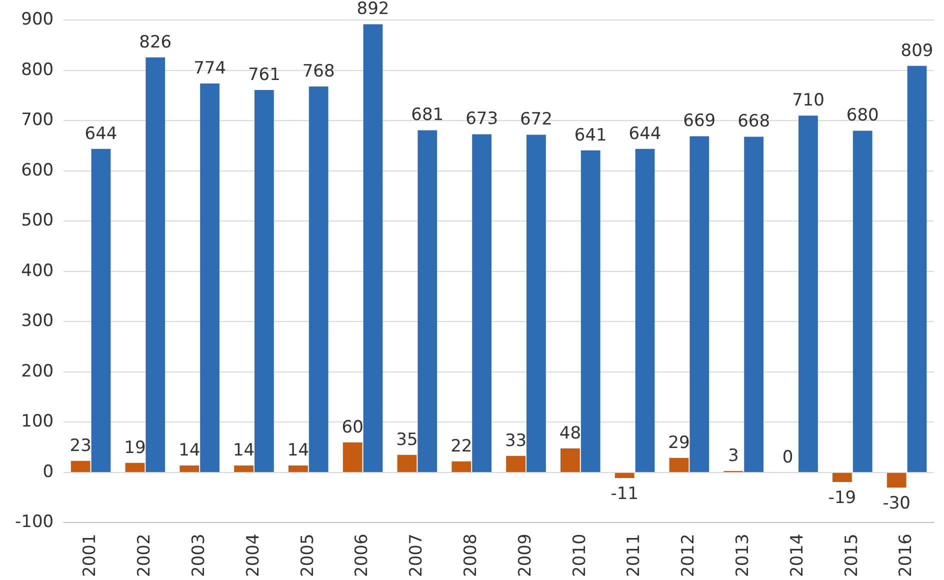 Image resolution: width=944 pixels, height=580 pixels. I want to click on x-tick-label: 2007, so click(416, 555).